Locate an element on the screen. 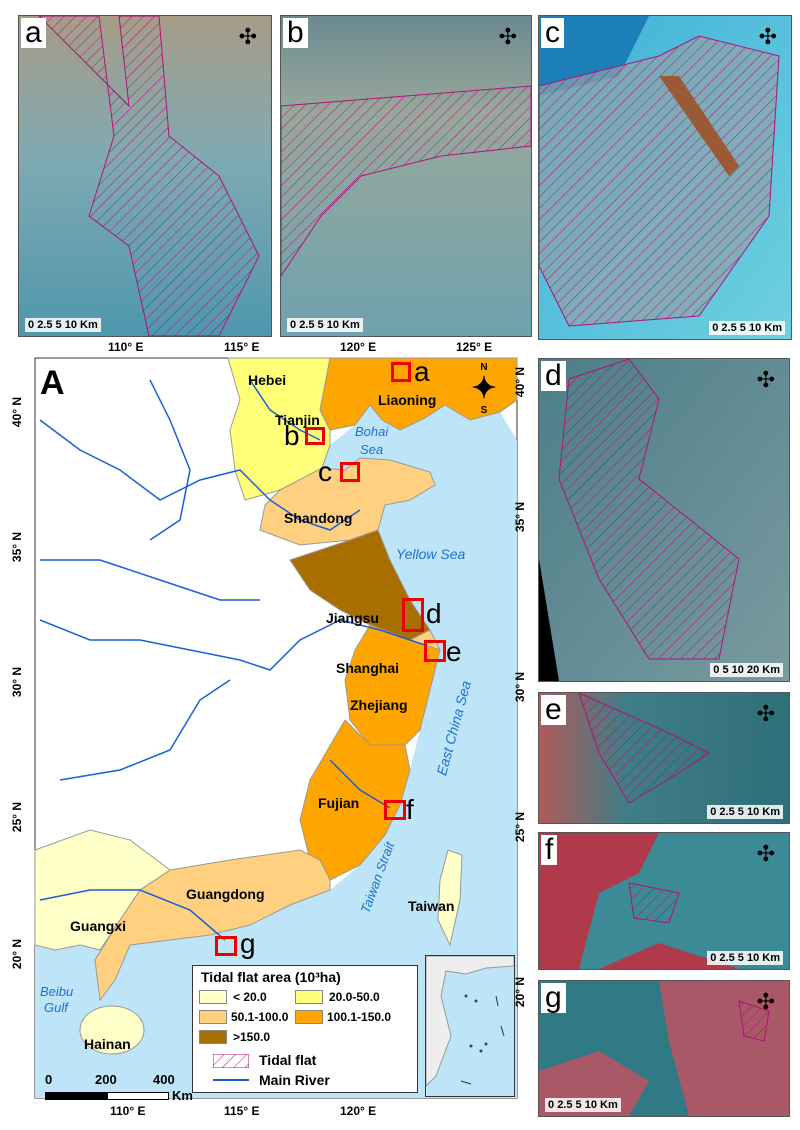 This screenshot has width=800, height=1130. tick-left: 35° N is located at coordinates (17, 547).